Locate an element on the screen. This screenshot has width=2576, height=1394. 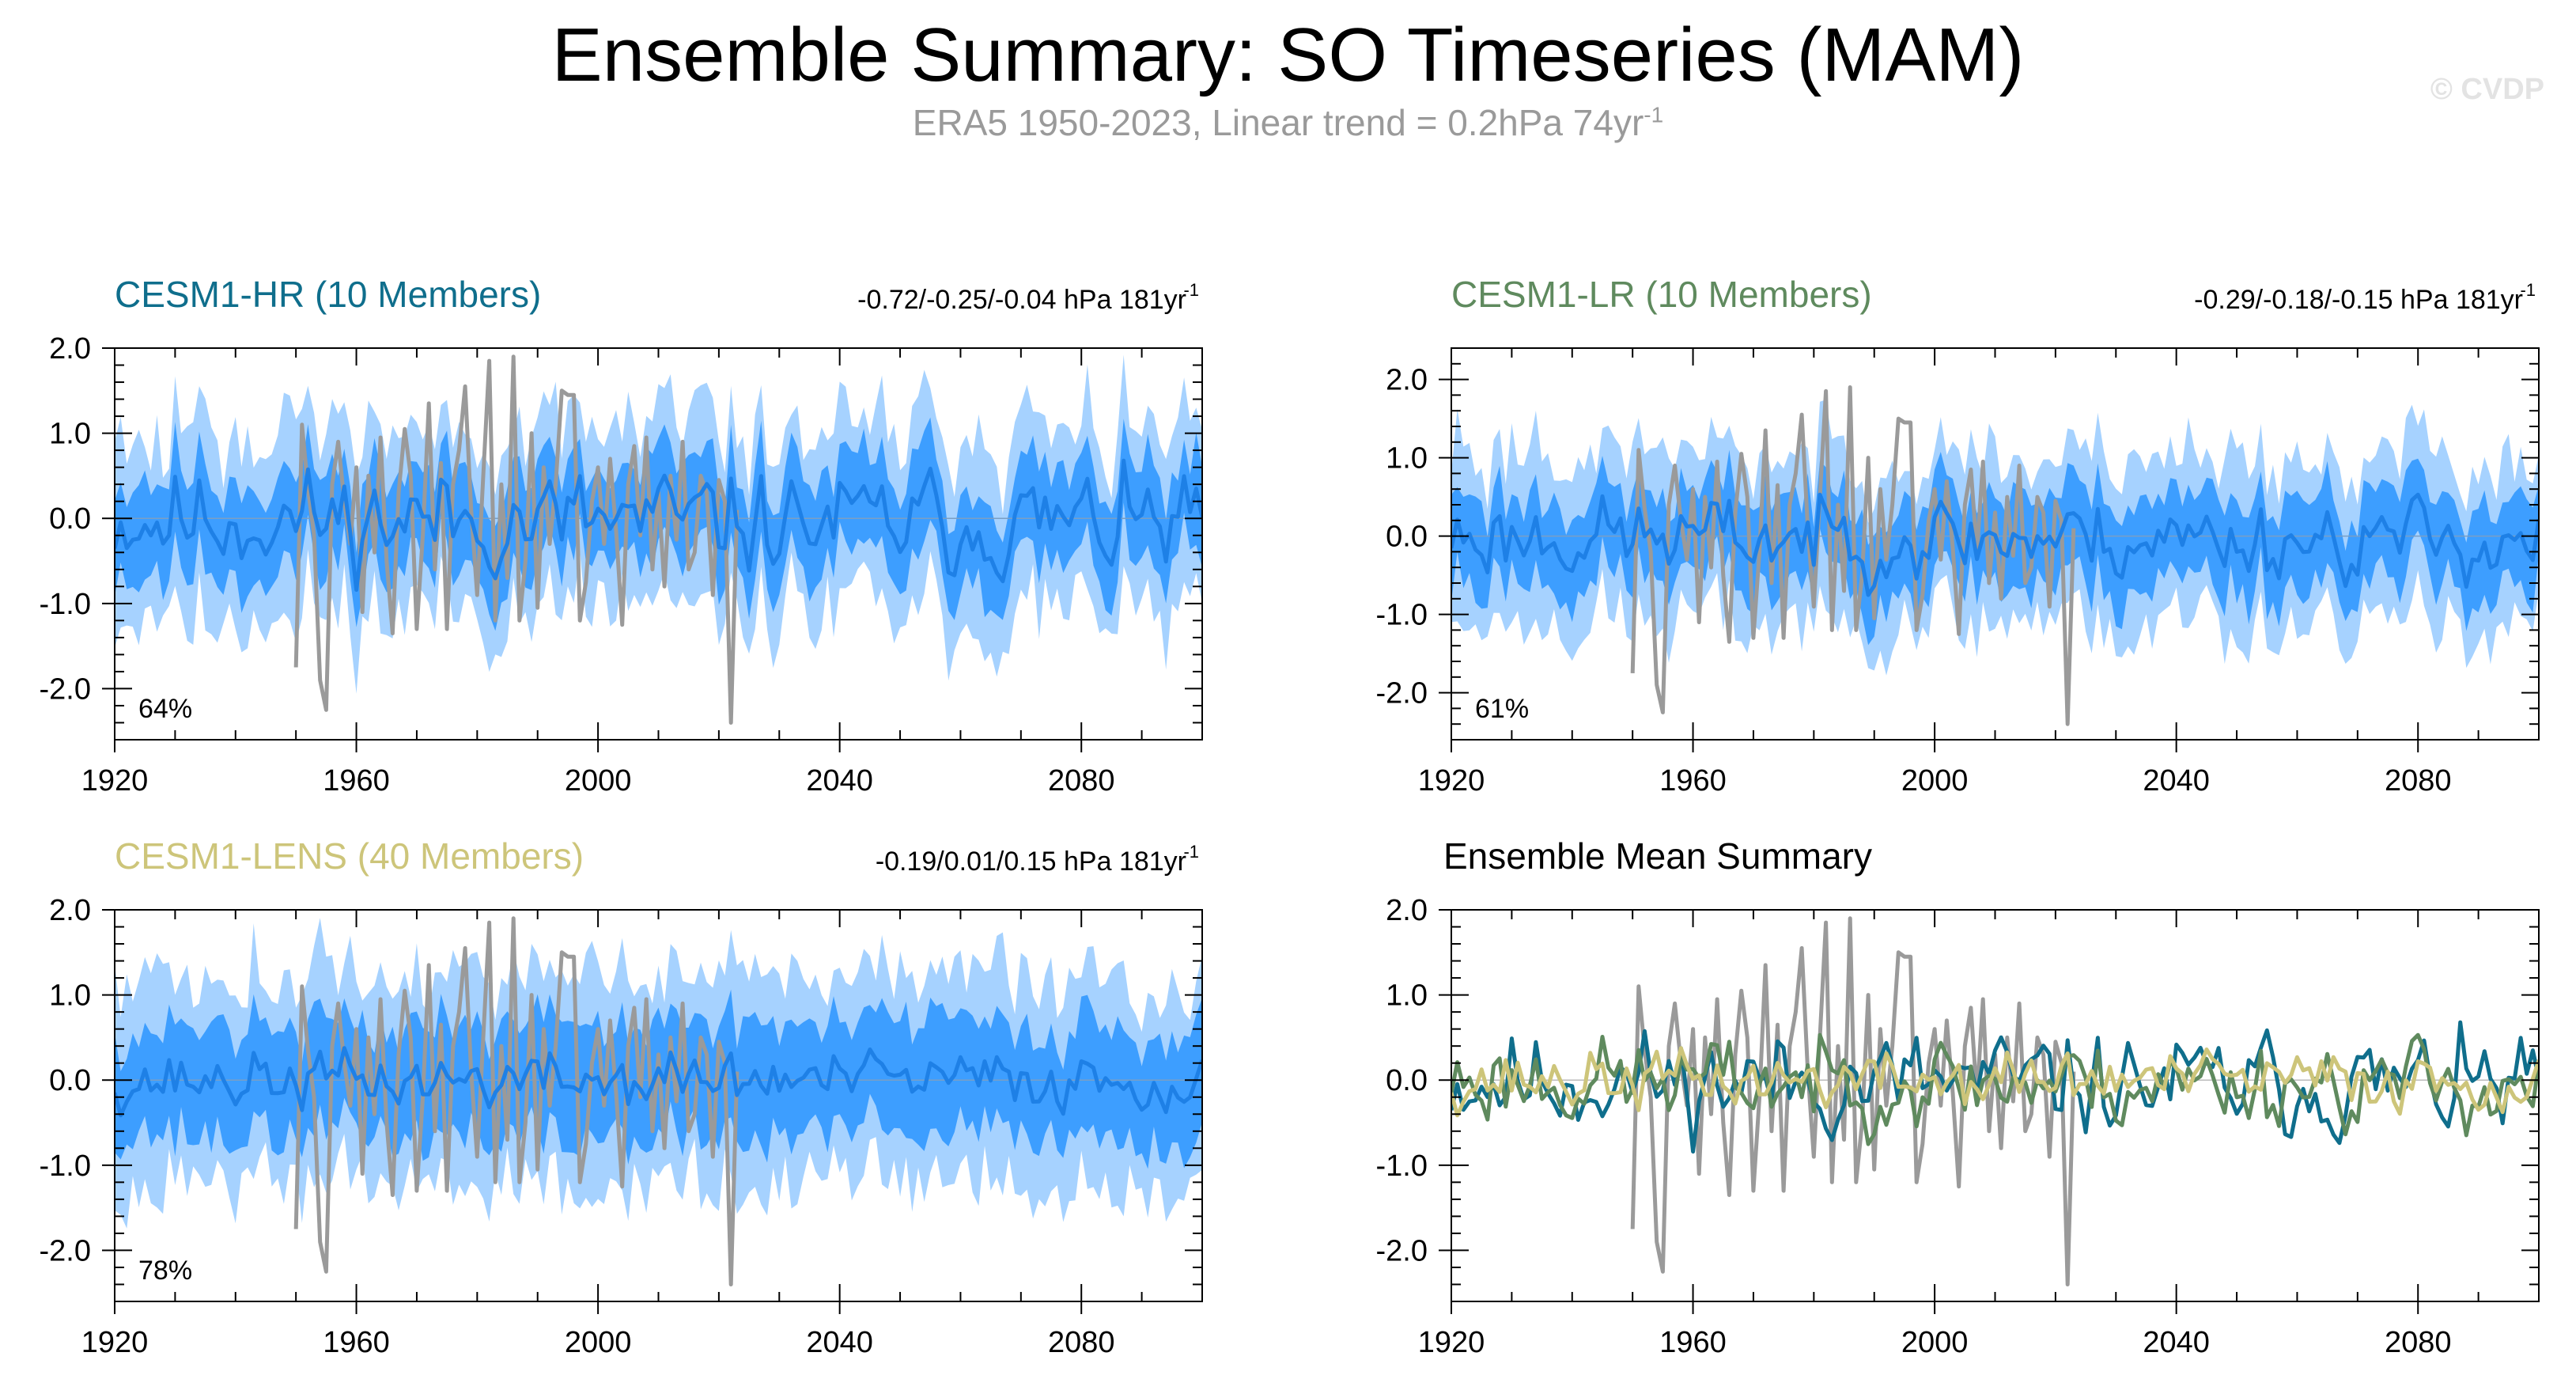
page-title: Ensemble Summary: SO Timeseries (MAM) is located at coordinates (1288, 55).